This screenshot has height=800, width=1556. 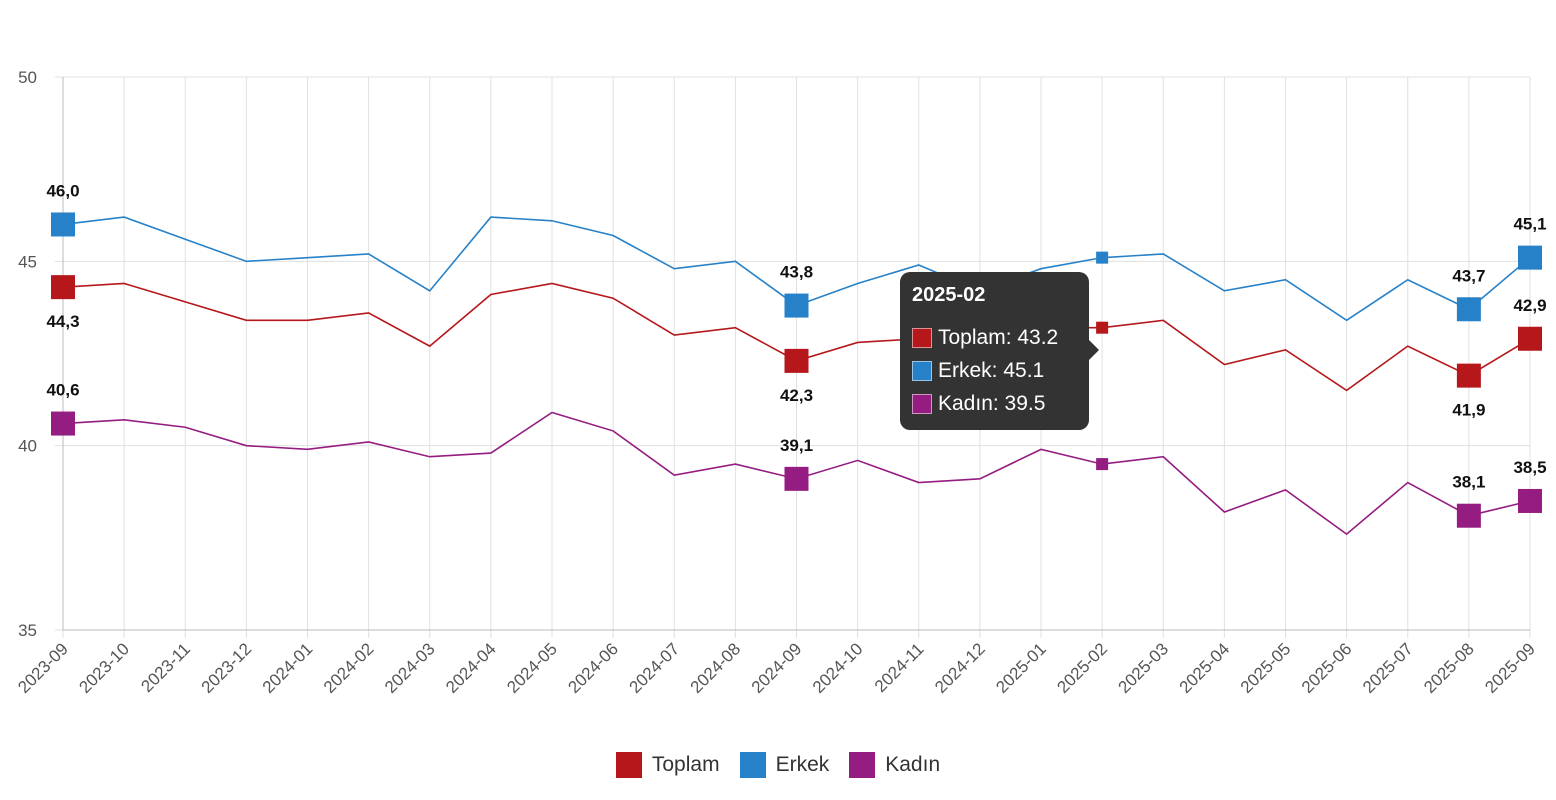 I want to click on x-tick-label: 2024-02, so click(x=349, y=668).